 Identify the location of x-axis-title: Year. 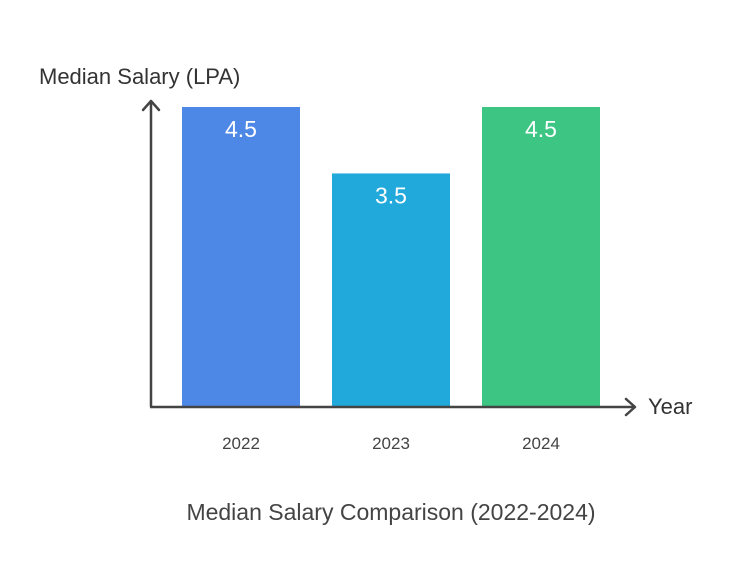
(670, 406).